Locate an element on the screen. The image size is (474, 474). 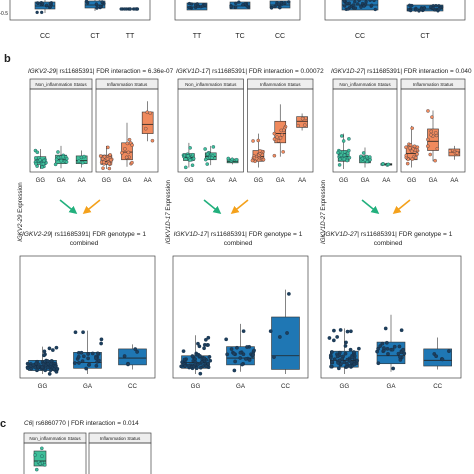
x-tick-label: TT is located at coordinates (197, 36).